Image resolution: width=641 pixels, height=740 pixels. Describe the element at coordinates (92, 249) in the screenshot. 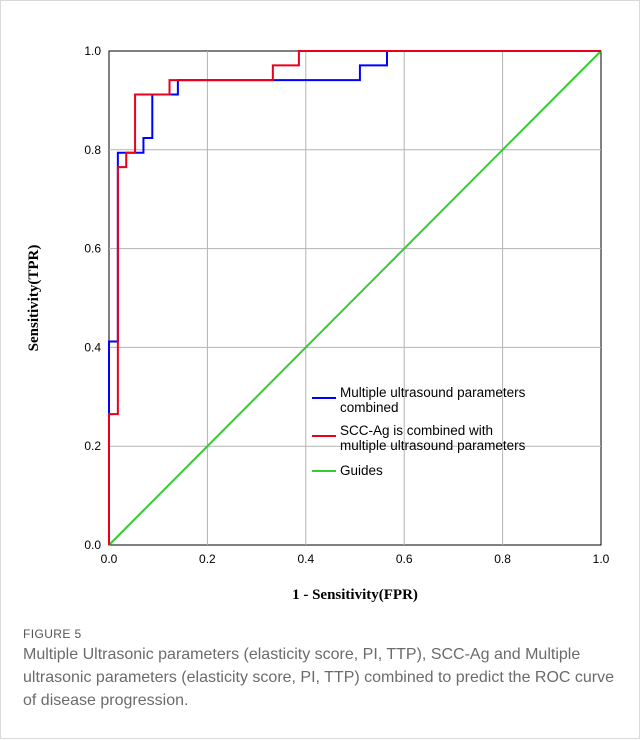

I see `y-tick-label: 0.6` at that location.